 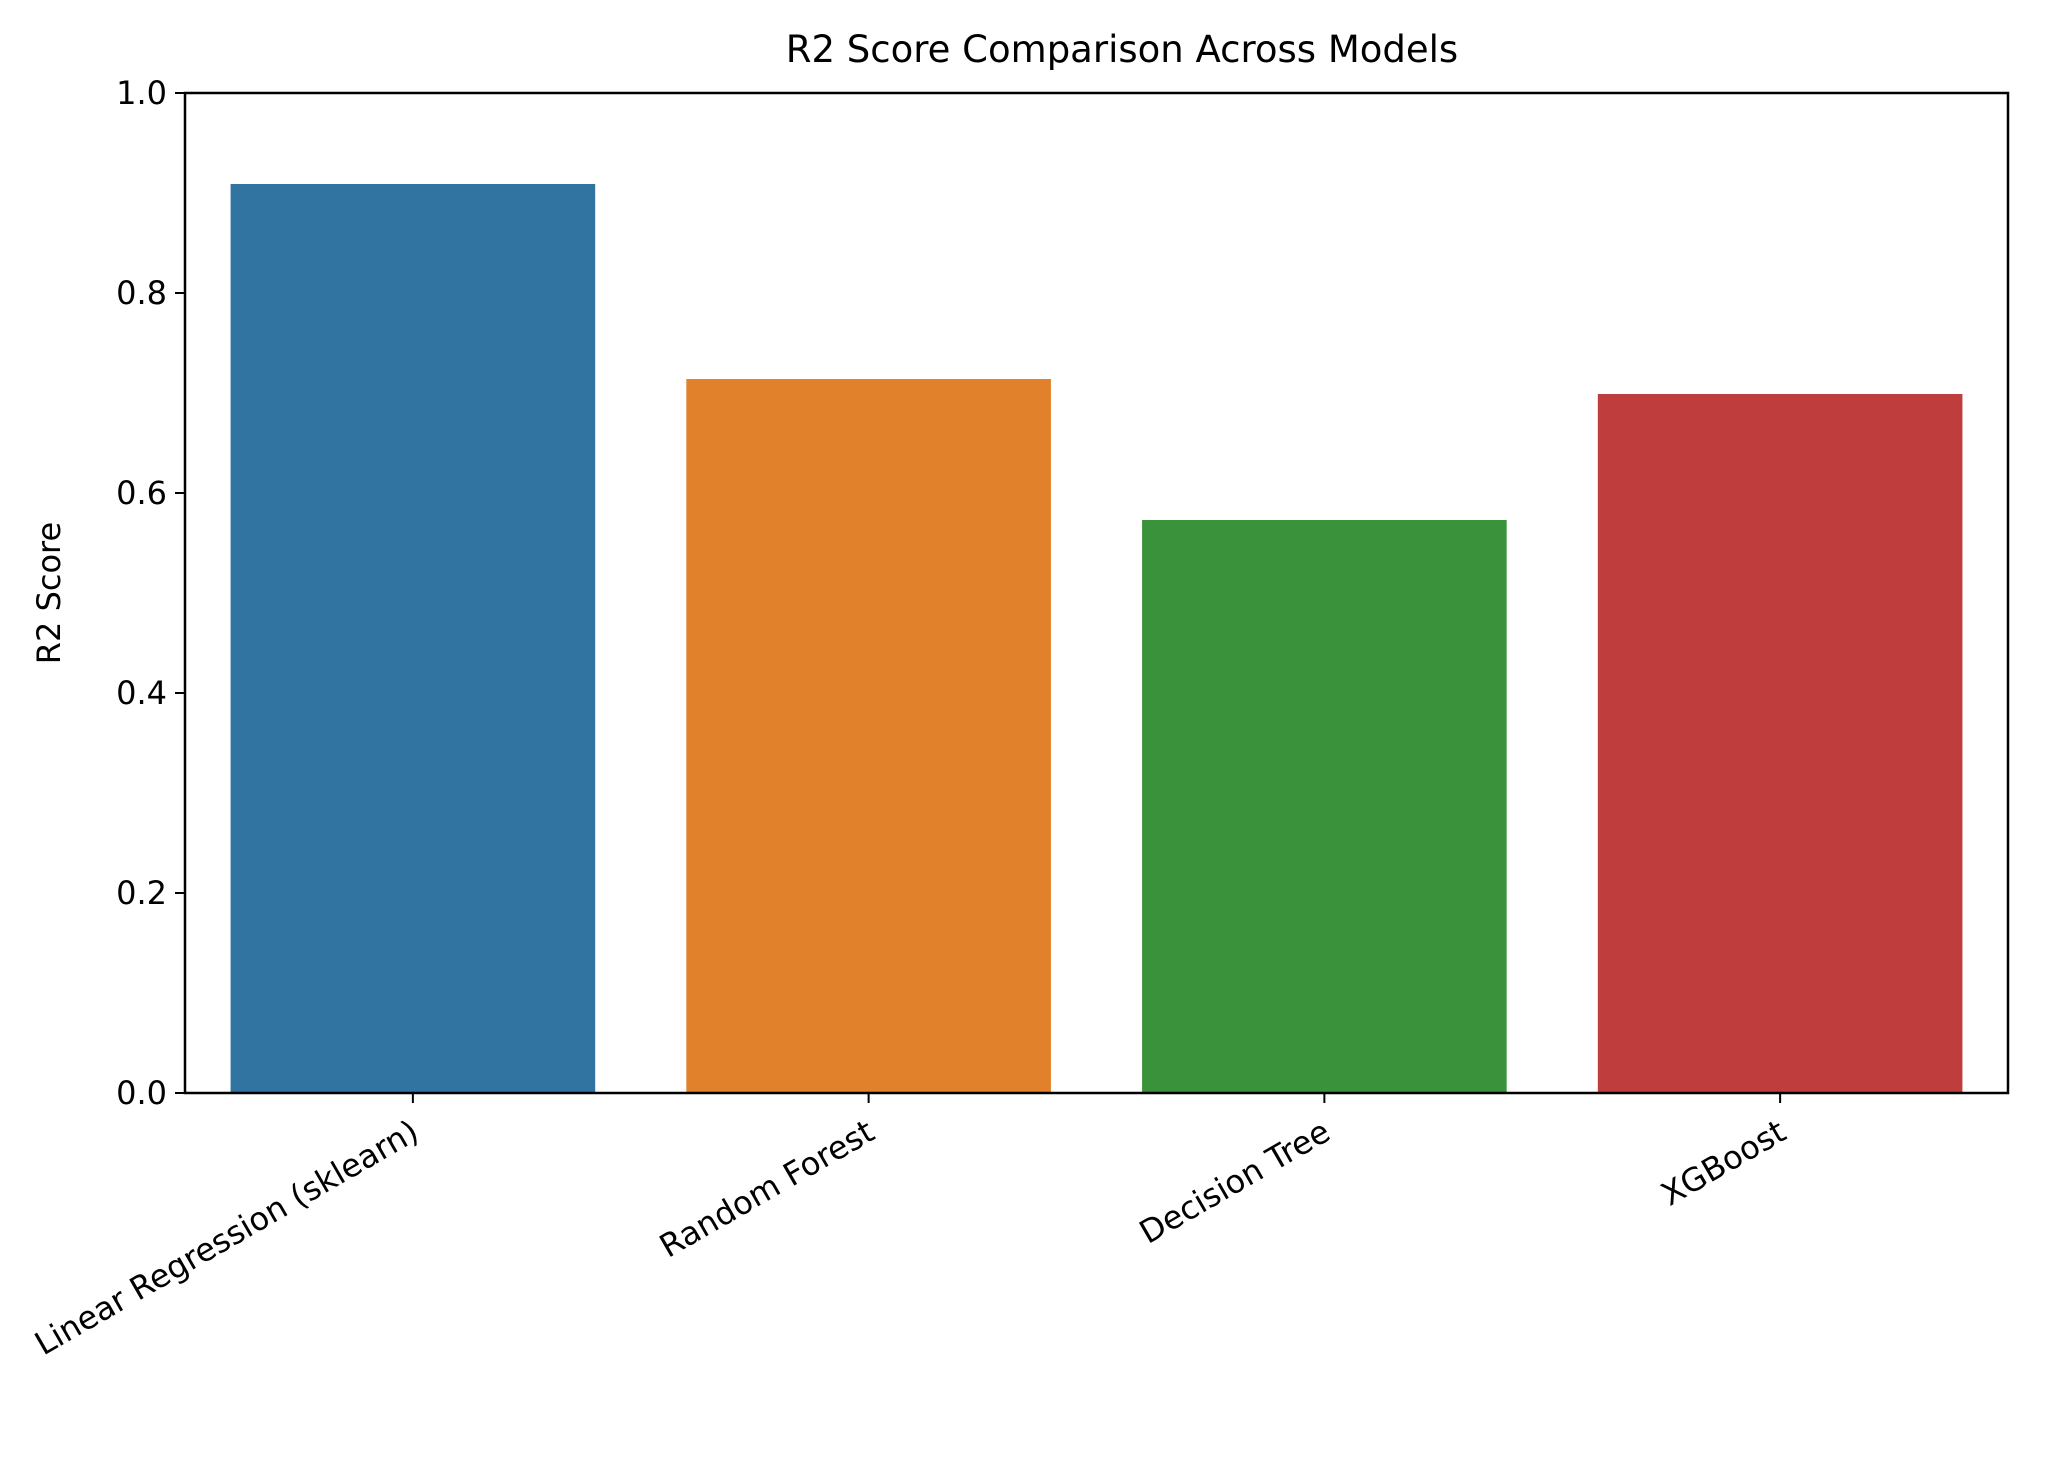 I want to click on x-tick-label: Random Forest, so click(x=767, y=1188).